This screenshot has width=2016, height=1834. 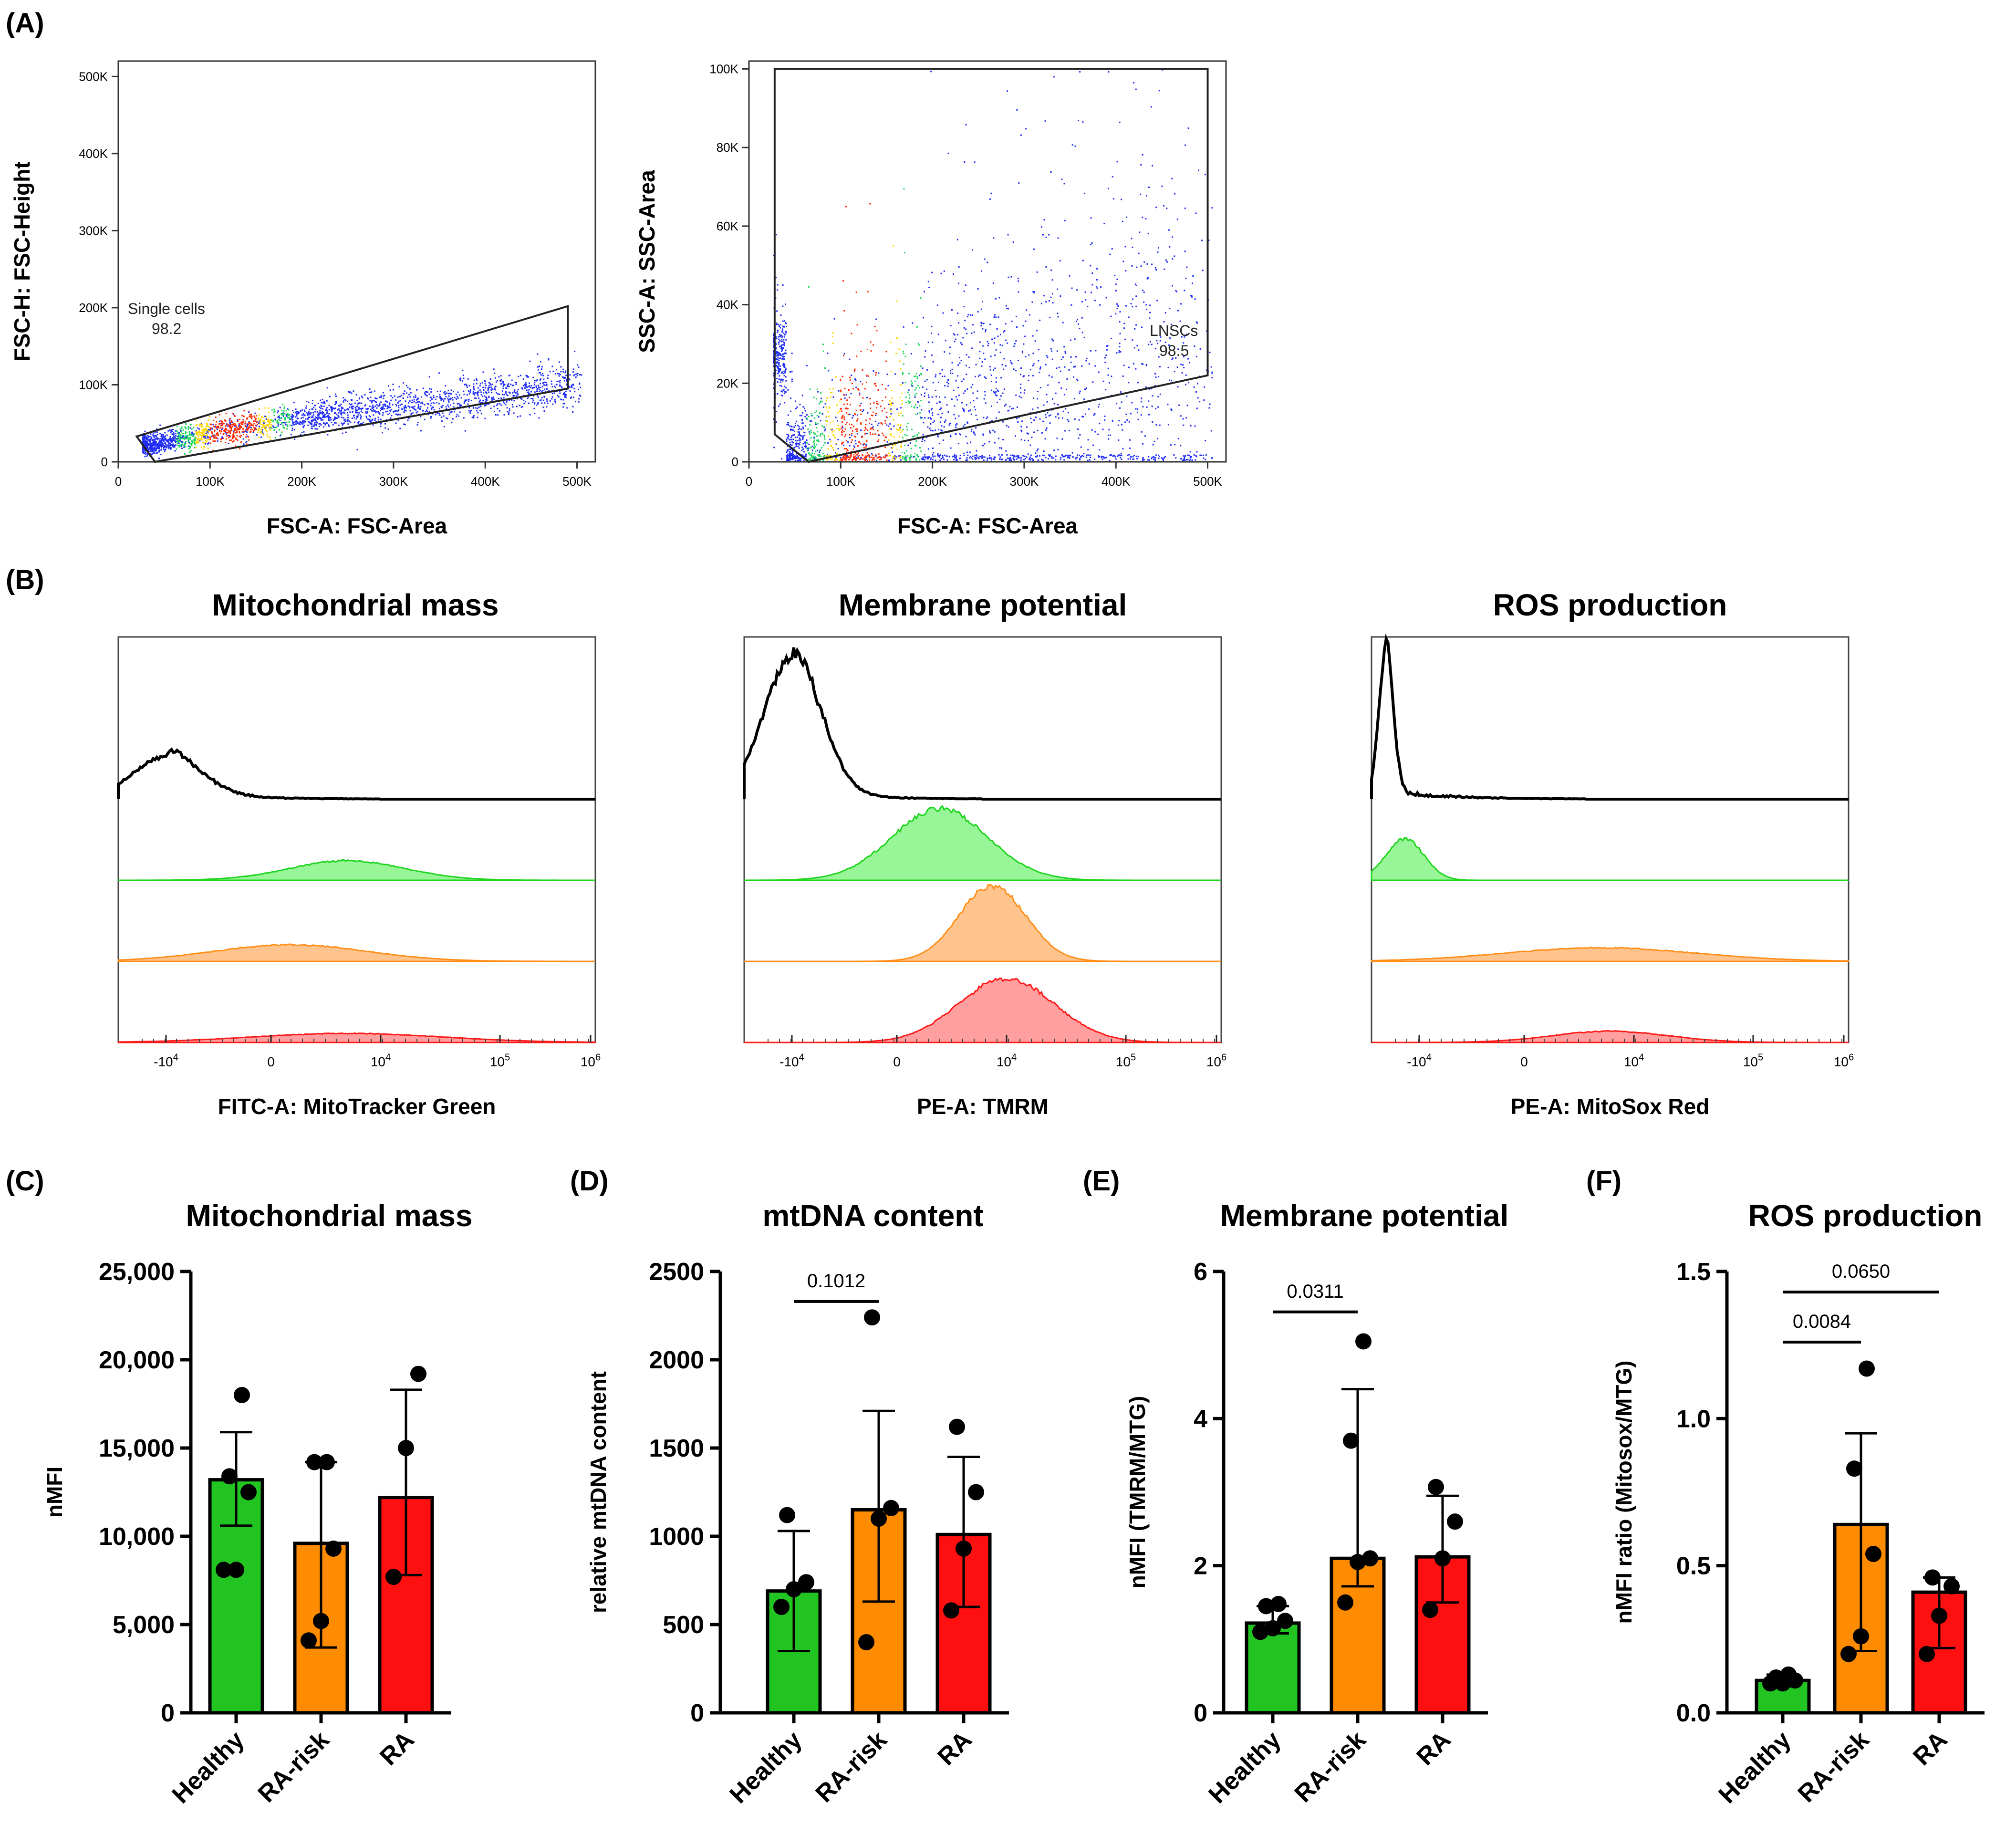 I want to click on panel-label-c: (C), so click(x=25, y=1181).